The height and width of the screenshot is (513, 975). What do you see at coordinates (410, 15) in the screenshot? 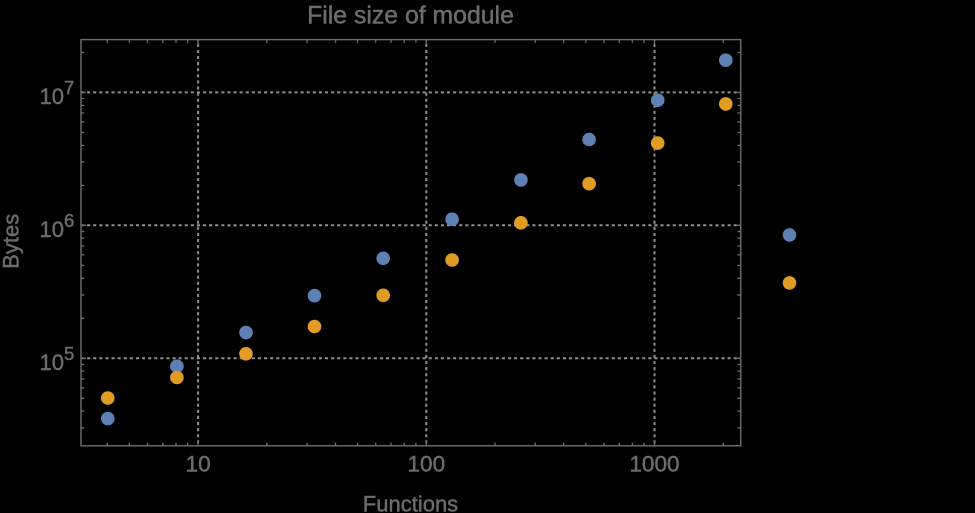
I see `svg-text: File size of module` at bounding box center [410, 15].